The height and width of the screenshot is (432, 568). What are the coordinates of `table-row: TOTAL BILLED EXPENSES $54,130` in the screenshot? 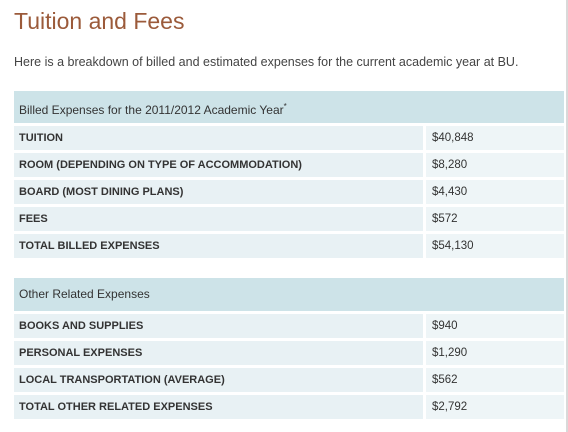 It's located at (289, 246).